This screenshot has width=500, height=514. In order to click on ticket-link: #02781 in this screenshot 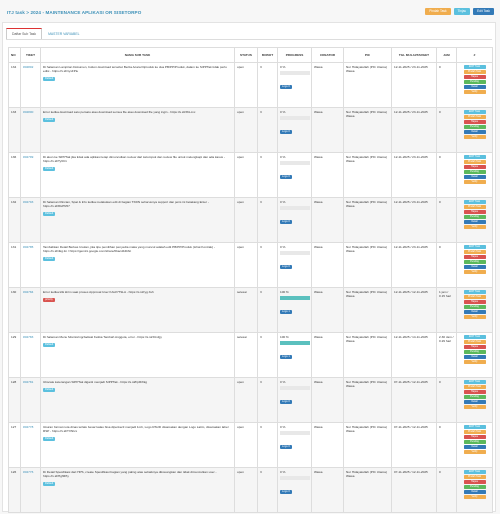, I will do `click(28, 382)`.